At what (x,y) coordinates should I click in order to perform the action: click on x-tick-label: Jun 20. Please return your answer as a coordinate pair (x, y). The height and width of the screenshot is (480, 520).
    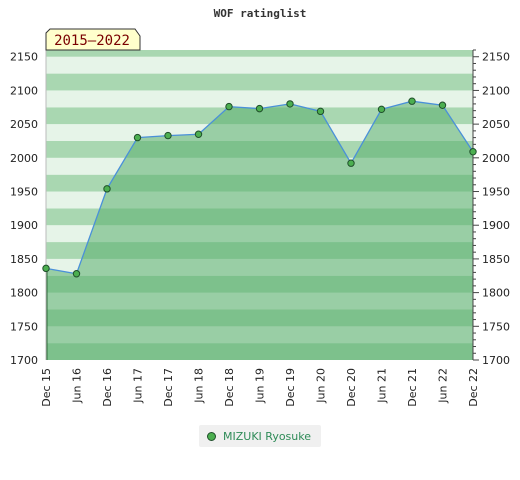
    Looking at the image, I should click on (321, 386).